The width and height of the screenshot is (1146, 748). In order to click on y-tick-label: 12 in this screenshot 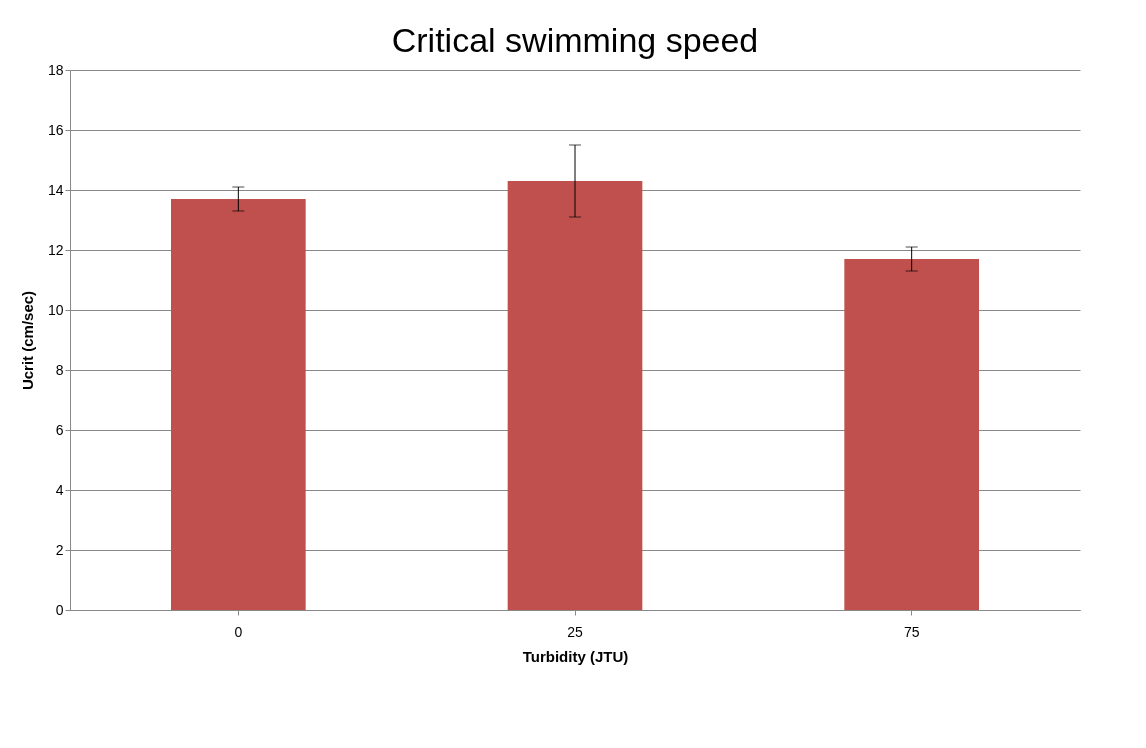, I will do `click(55, 249)`.